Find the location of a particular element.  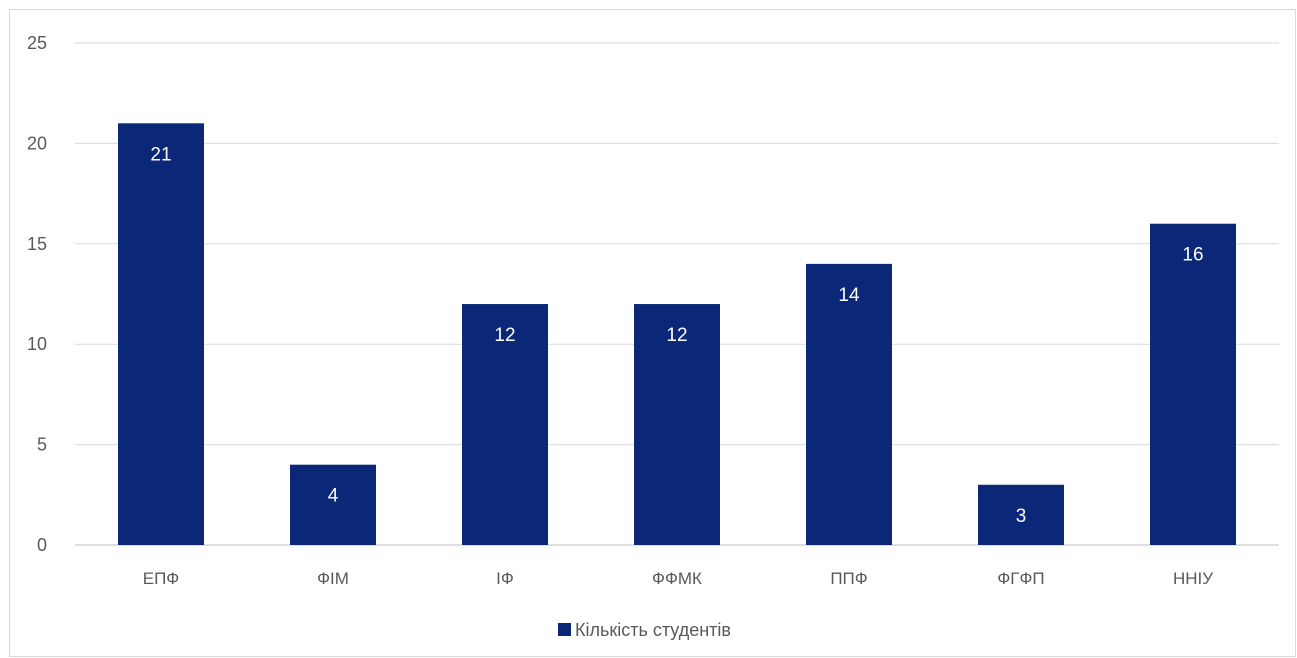

x-tick-label: ППФ is located at coordinates (848, 578).